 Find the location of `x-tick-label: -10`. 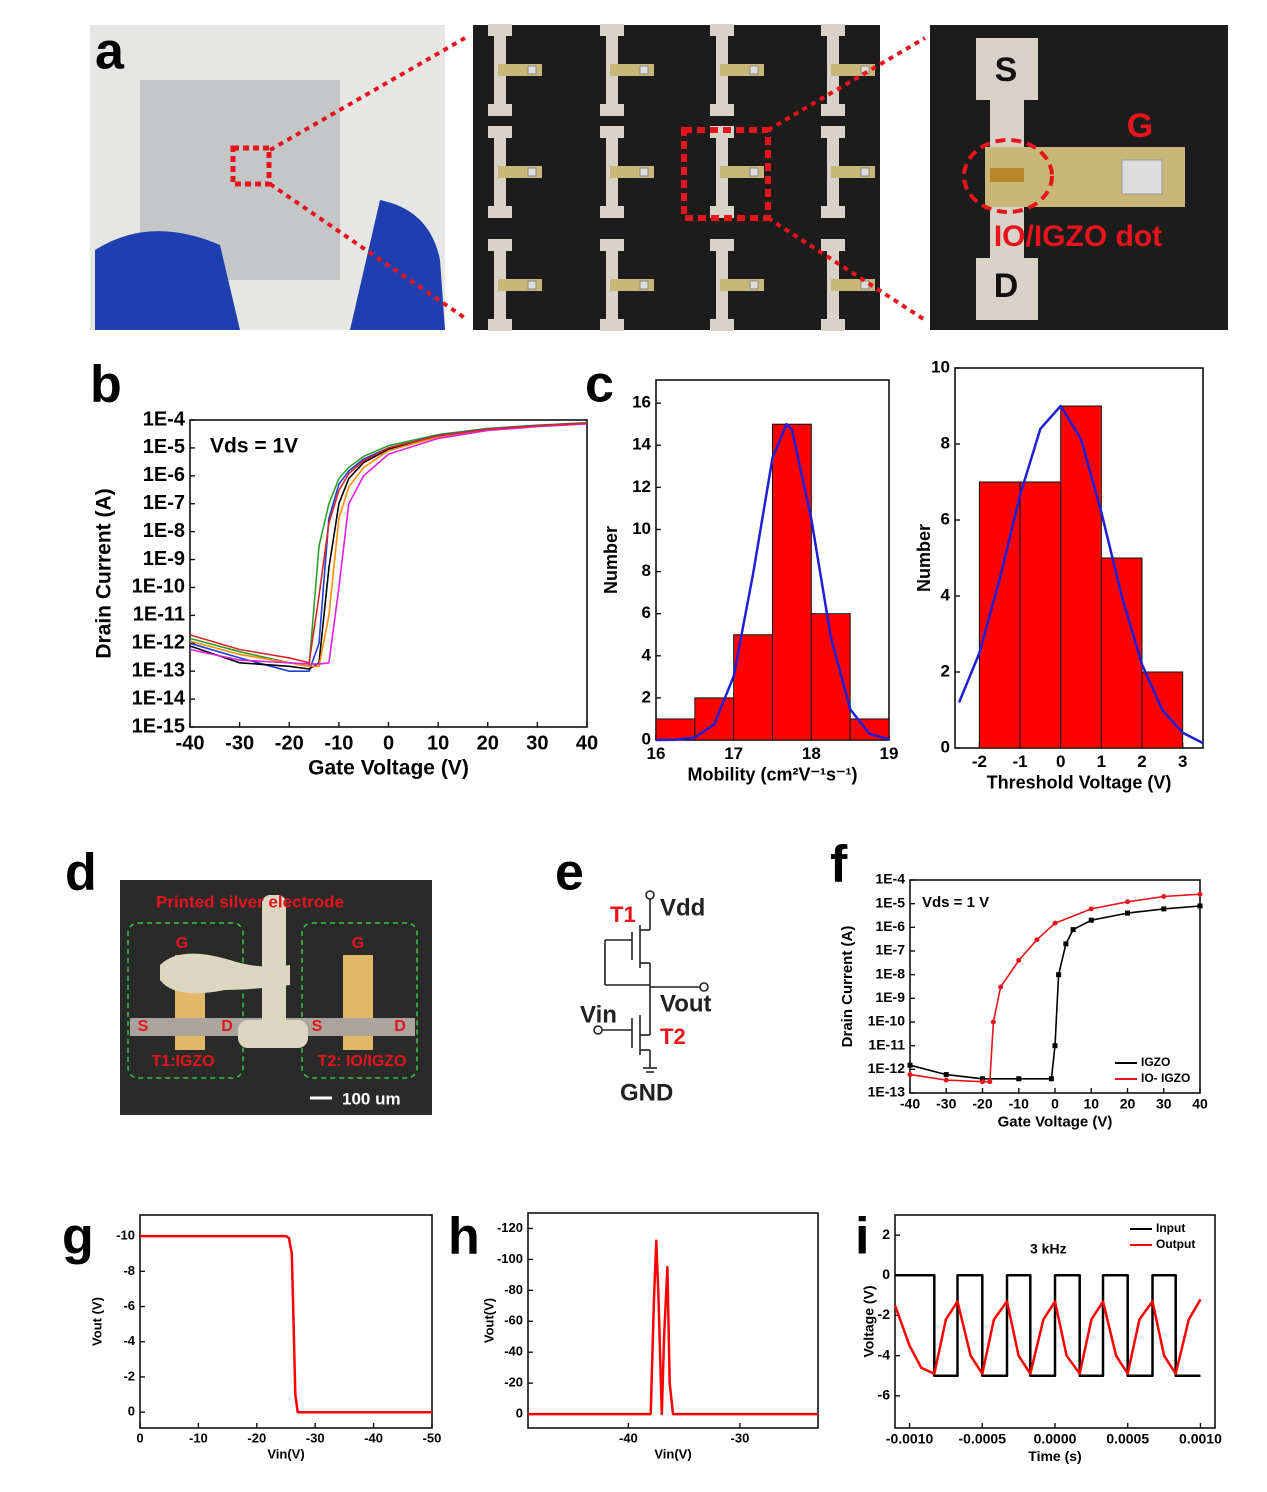

x-tick-label: -10 is located at coordinates (338, 743).